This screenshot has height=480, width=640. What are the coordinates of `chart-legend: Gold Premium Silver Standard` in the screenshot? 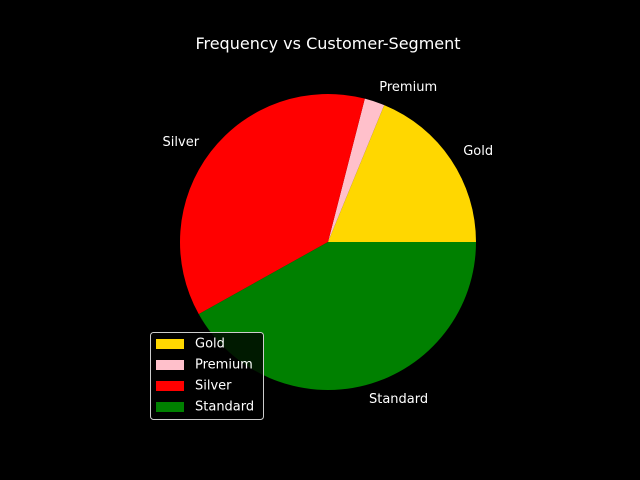 It's located at (207, 376).